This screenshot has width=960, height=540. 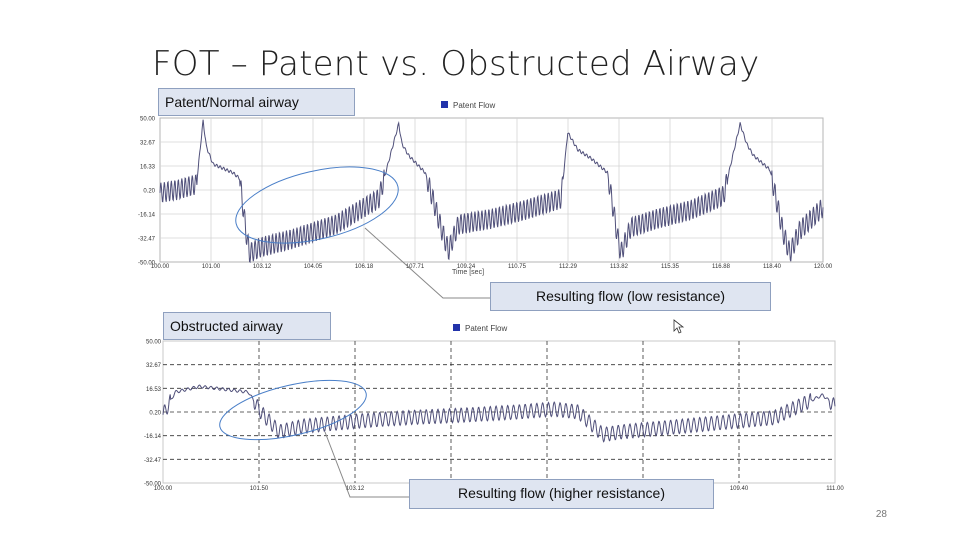 What do you see at coordinates (367, 464) in the screenshot?
I see `obstructed-callout-leader` at bounding box center [367, 464].